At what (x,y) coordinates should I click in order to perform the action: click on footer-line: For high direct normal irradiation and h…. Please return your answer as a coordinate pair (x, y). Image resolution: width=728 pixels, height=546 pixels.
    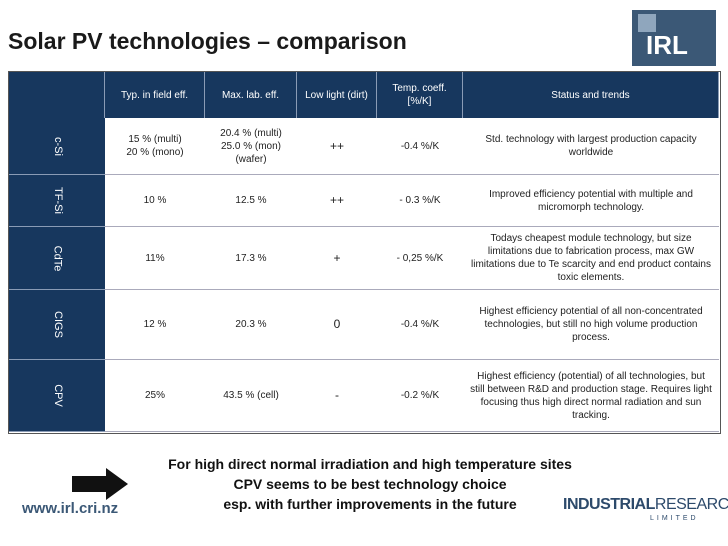
    Looking at the image, I should click on (370, 464).